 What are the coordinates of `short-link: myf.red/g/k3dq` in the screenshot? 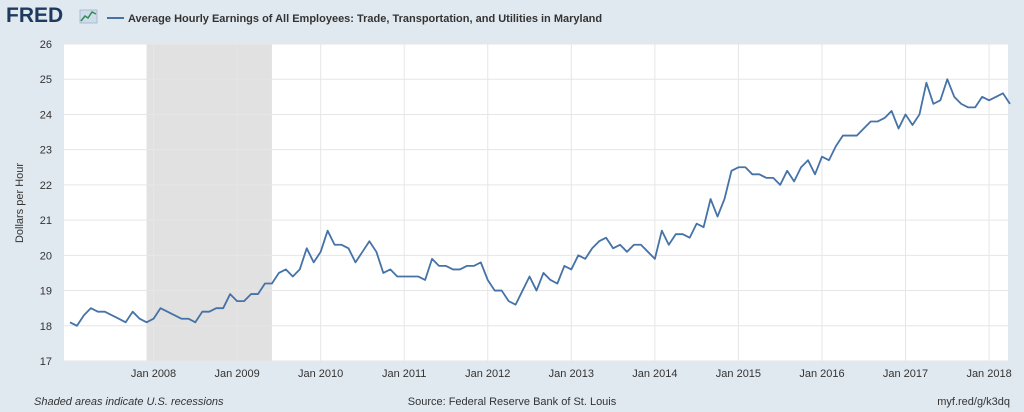 It's located at (973, 402).